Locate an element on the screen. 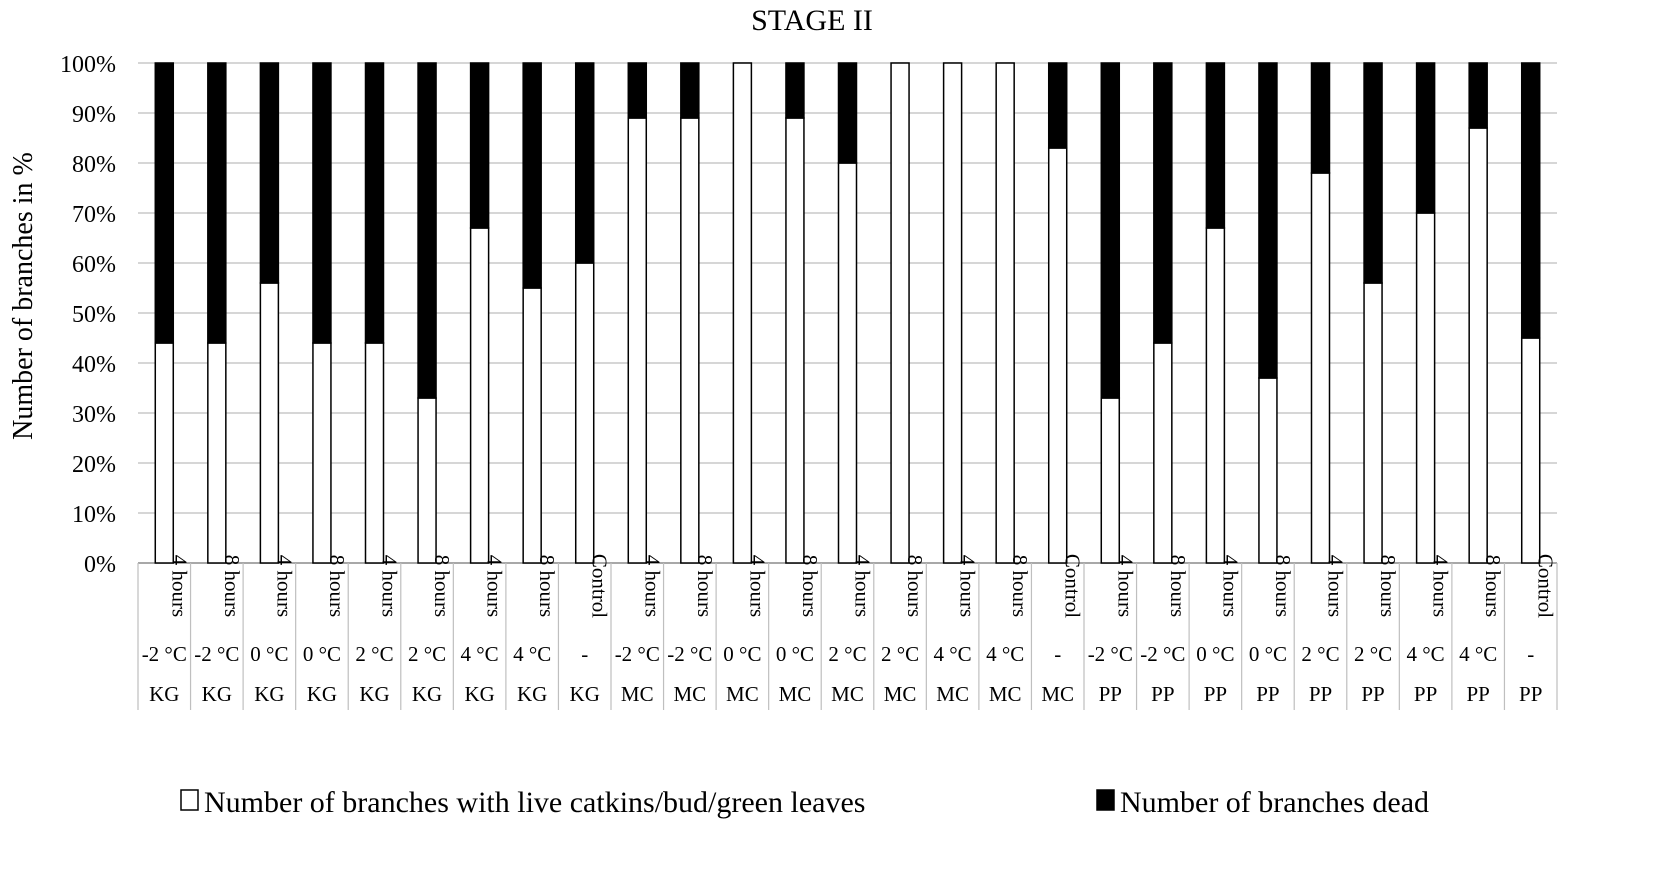 This screenshot has width=1654, height=875. legend-swatch-dead is located at coordinates (1105, 800).